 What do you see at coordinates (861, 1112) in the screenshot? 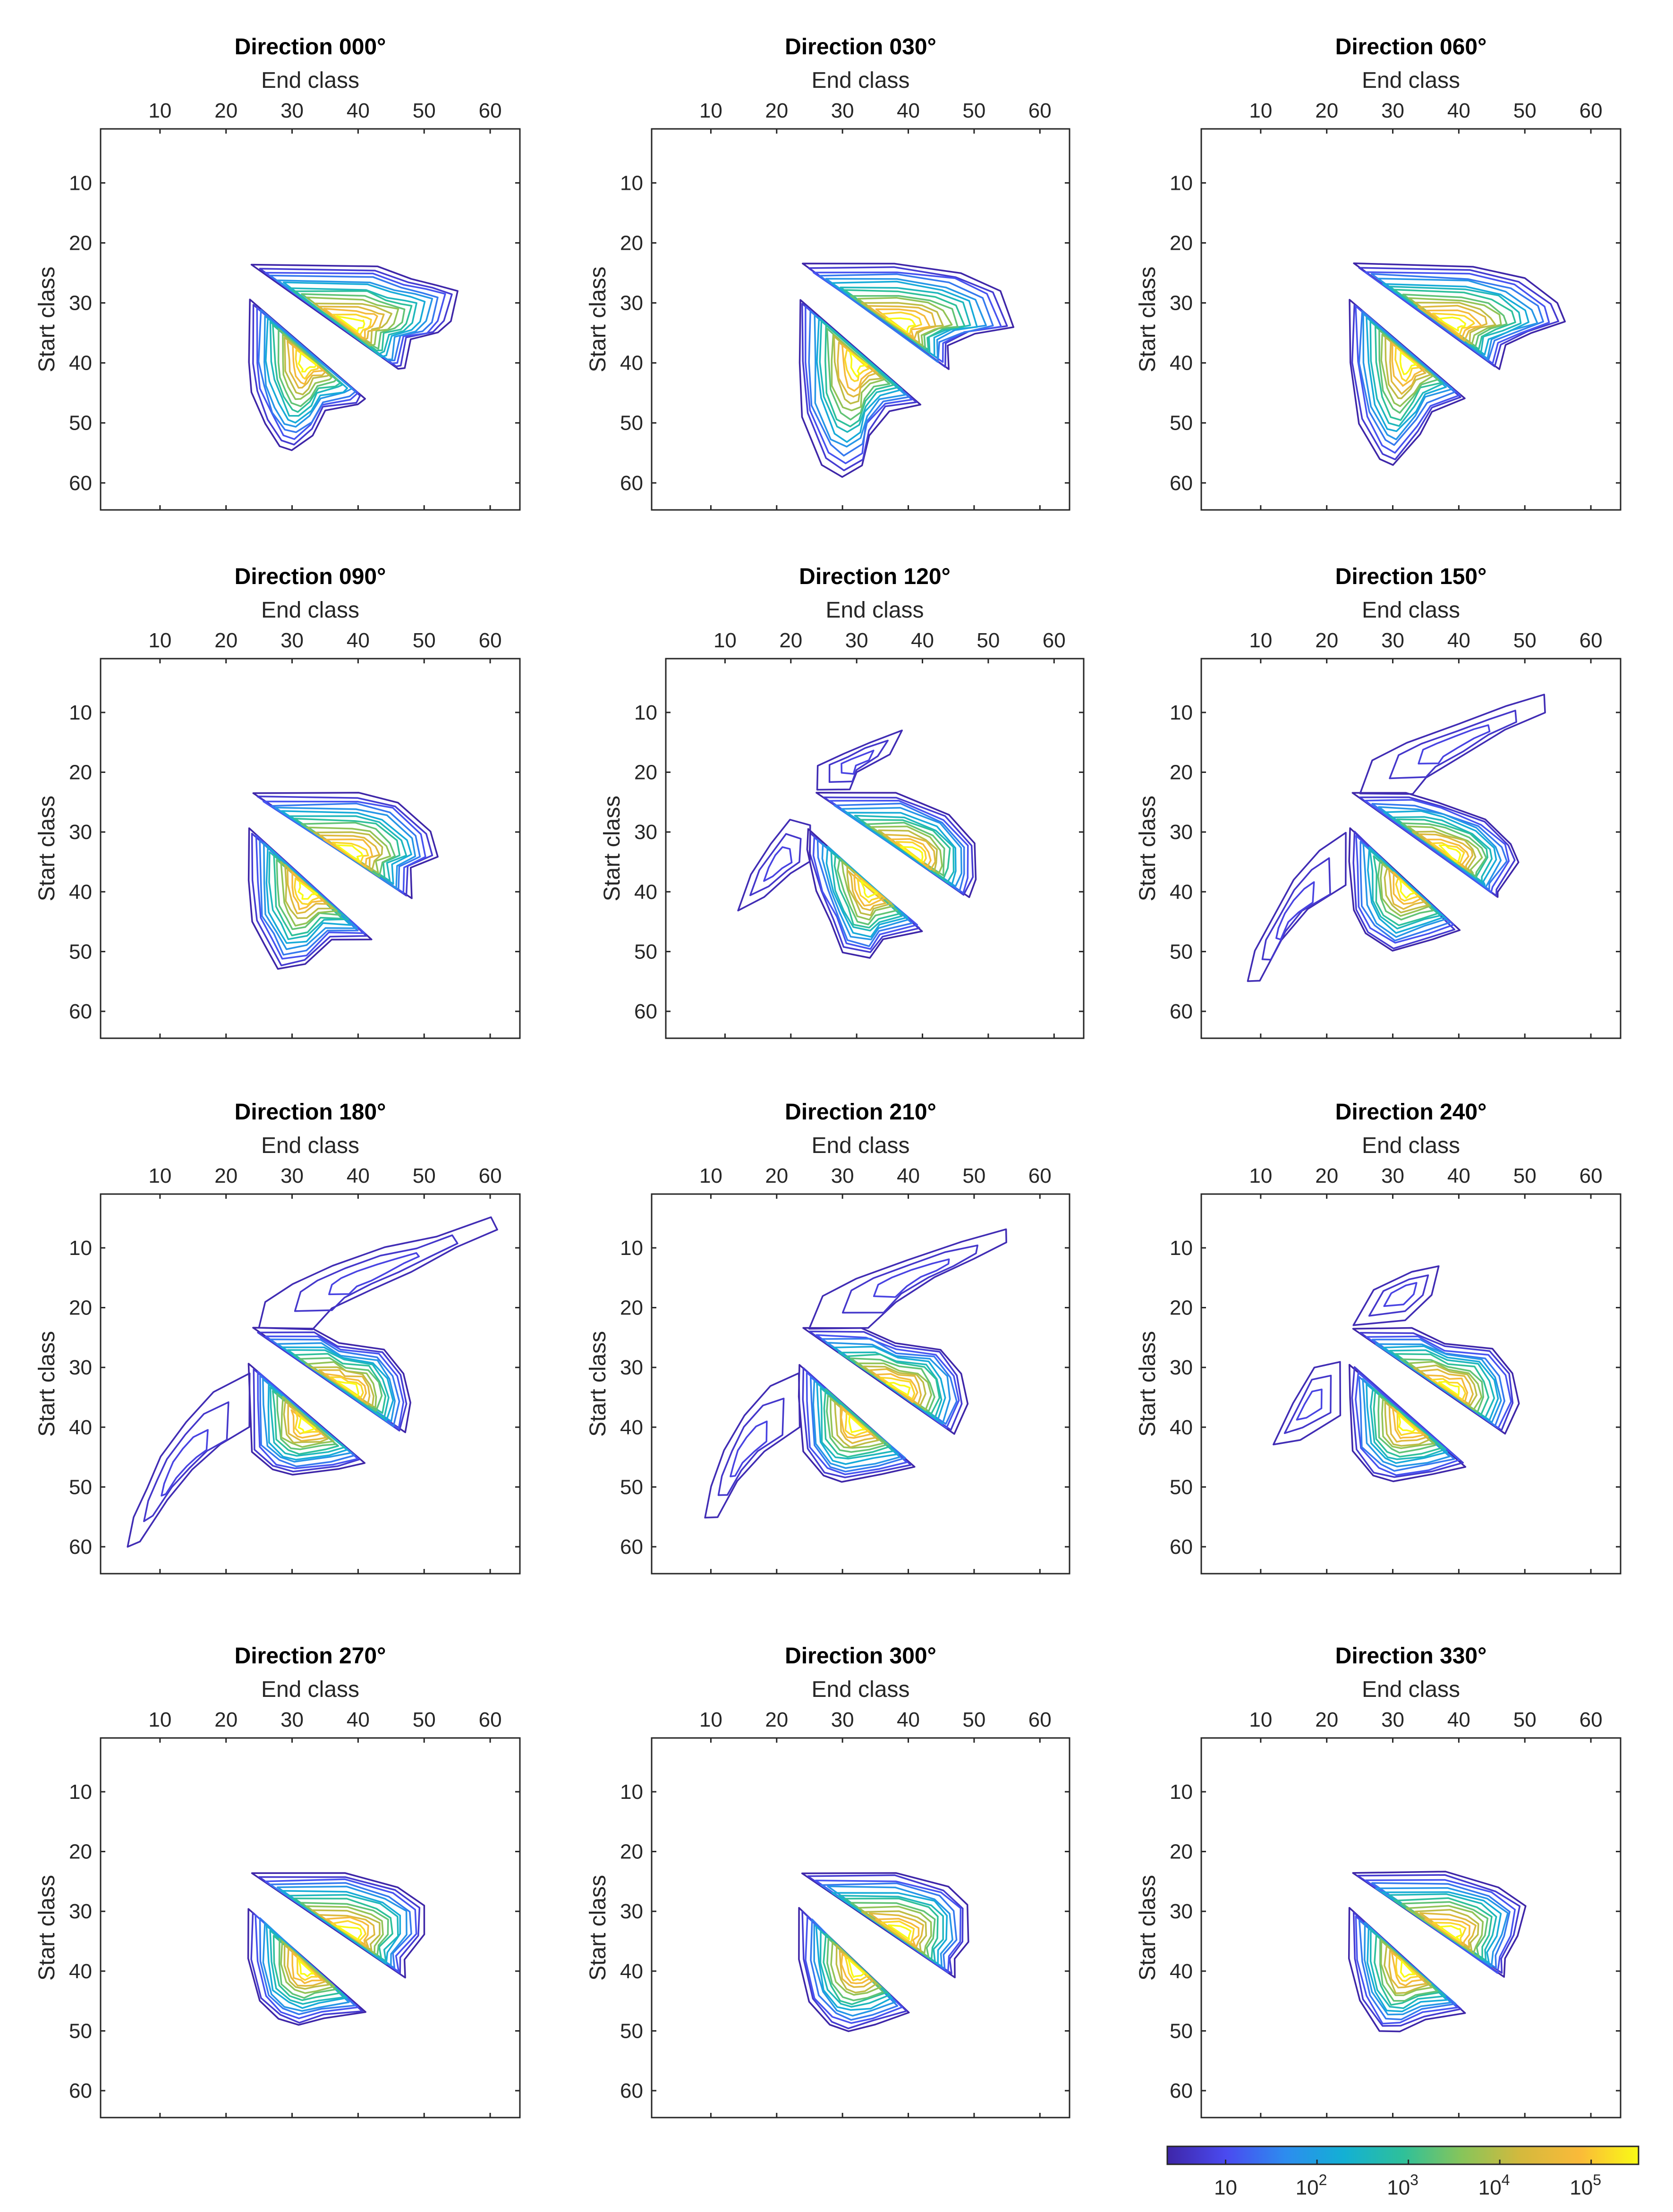
I see `panel-title: Direction 210°` at bounding box center [861, 1112].